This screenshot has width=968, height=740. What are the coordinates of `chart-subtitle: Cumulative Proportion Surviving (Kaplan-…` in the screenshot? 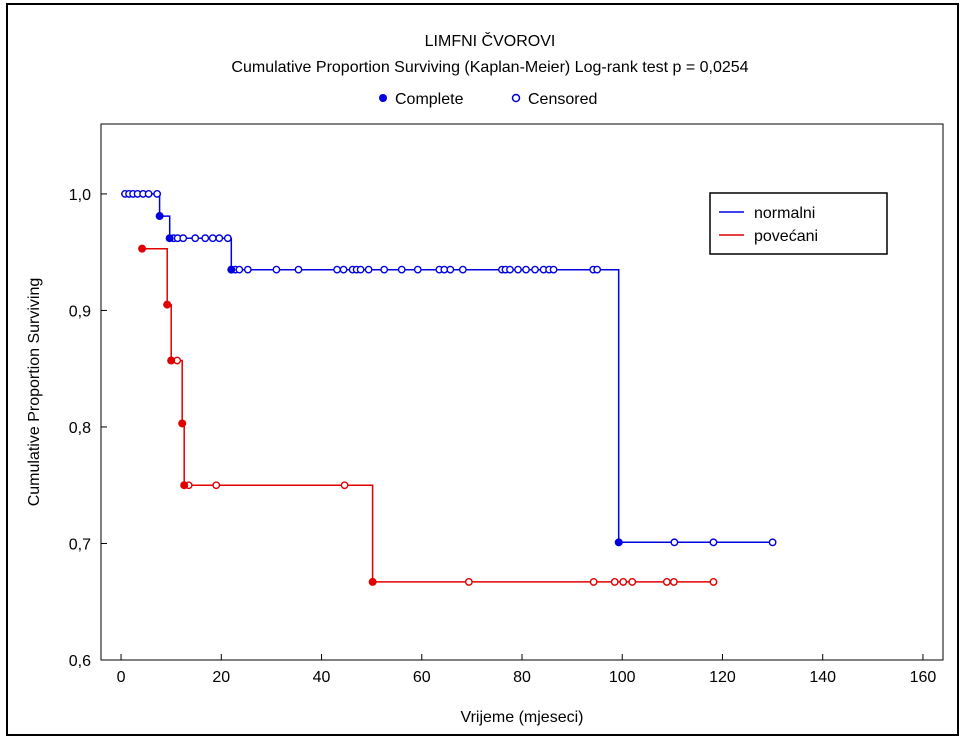 It's located at (489, 67).